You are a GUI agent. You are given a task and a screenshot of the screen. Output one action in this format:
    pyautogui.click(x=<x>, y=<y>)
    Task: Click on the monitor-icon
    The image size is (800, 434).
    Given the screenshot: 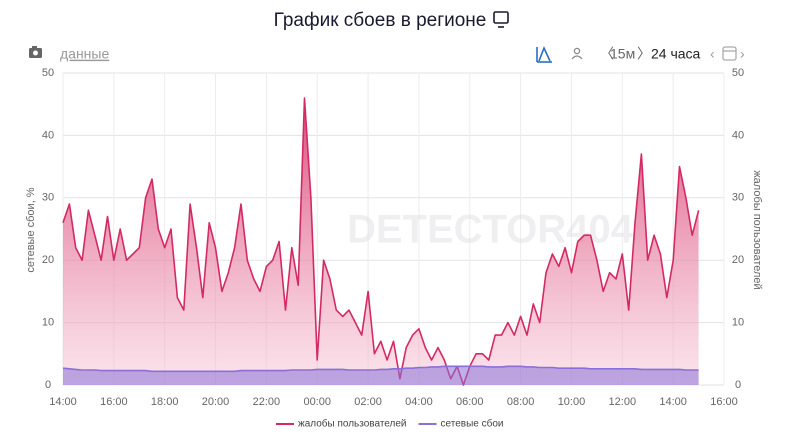 What is the action you would take?
    pyautogui.click(x=501, y=19)
    